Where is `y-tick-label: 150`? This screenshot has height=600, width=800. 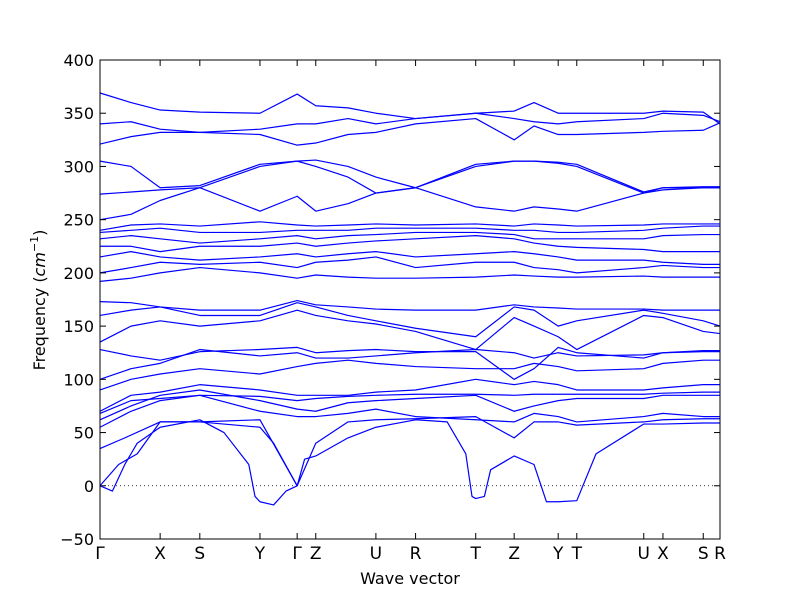 y-tick-label: 150 is located at coordinates (78, 326).